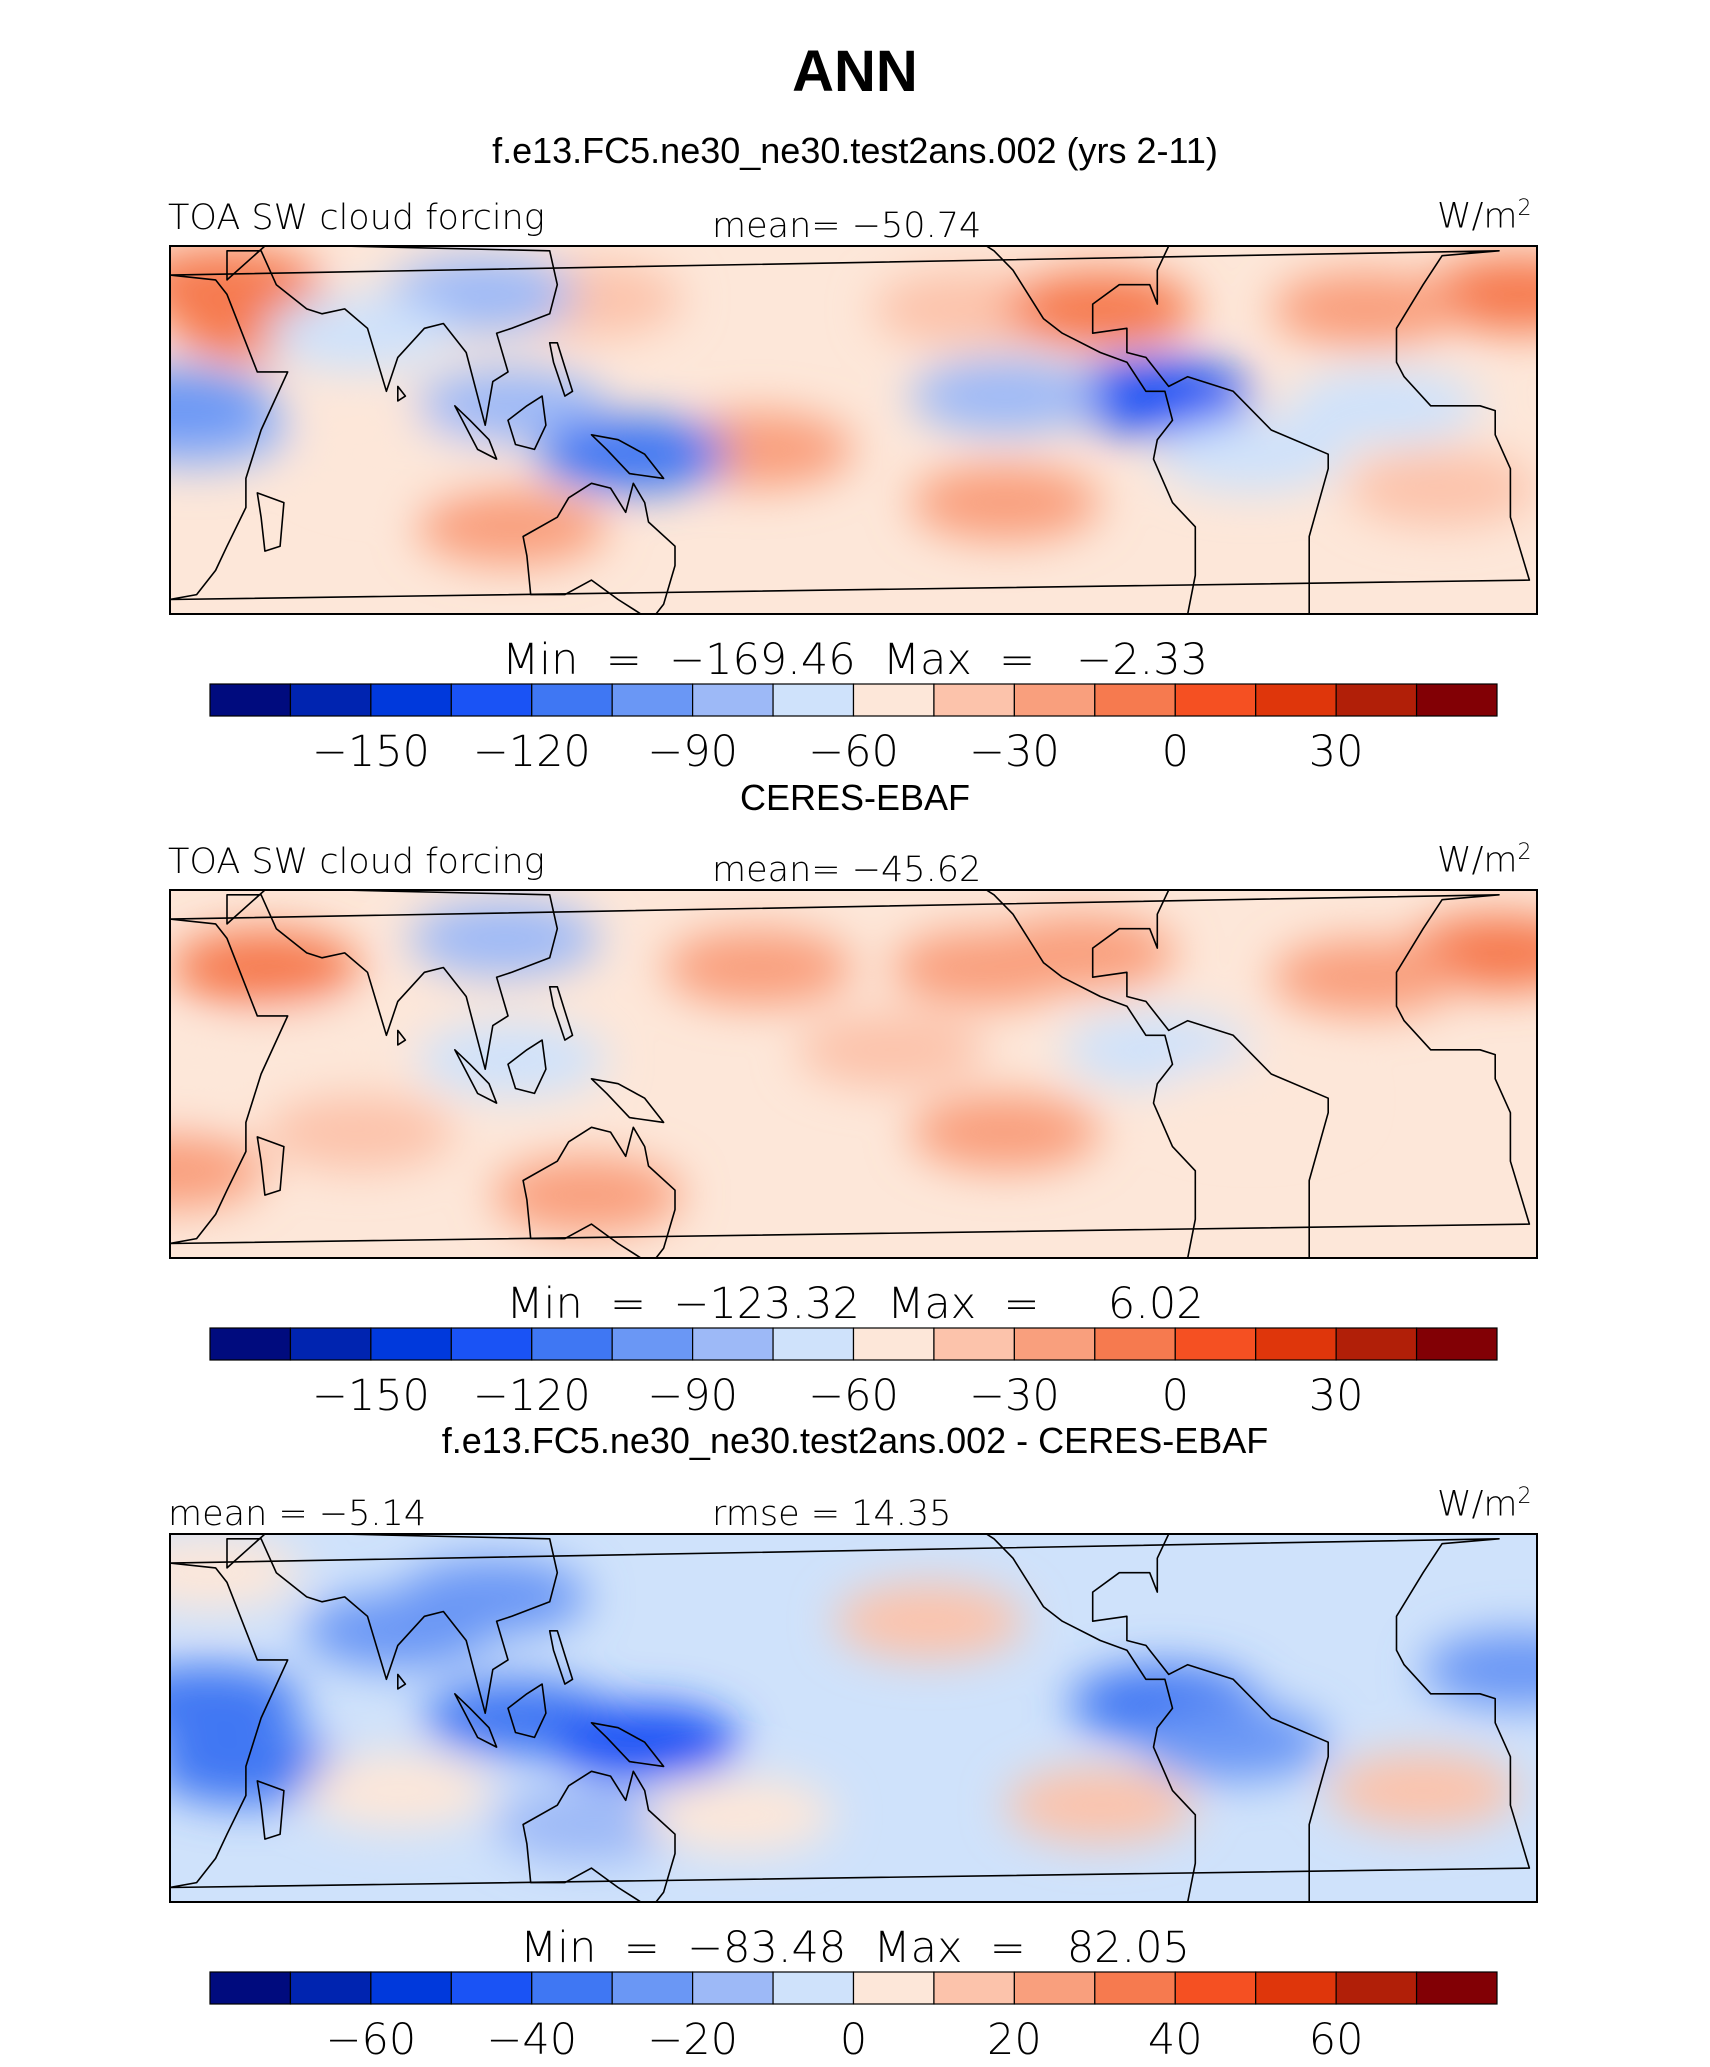 Image resolution: width=1710 pixels, height=2067 pixels. Describe the element at coordinates (855, 1304) in the screenshot. I see `panel-2-minmax-label: Min = −123.32 Max = 6.02` at that location.